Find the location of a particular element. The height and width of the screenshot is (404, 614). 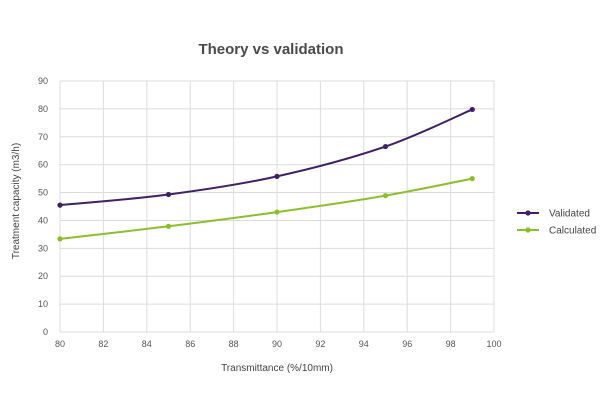

y-tick-label: 10 is located at coordinates (43, 304).